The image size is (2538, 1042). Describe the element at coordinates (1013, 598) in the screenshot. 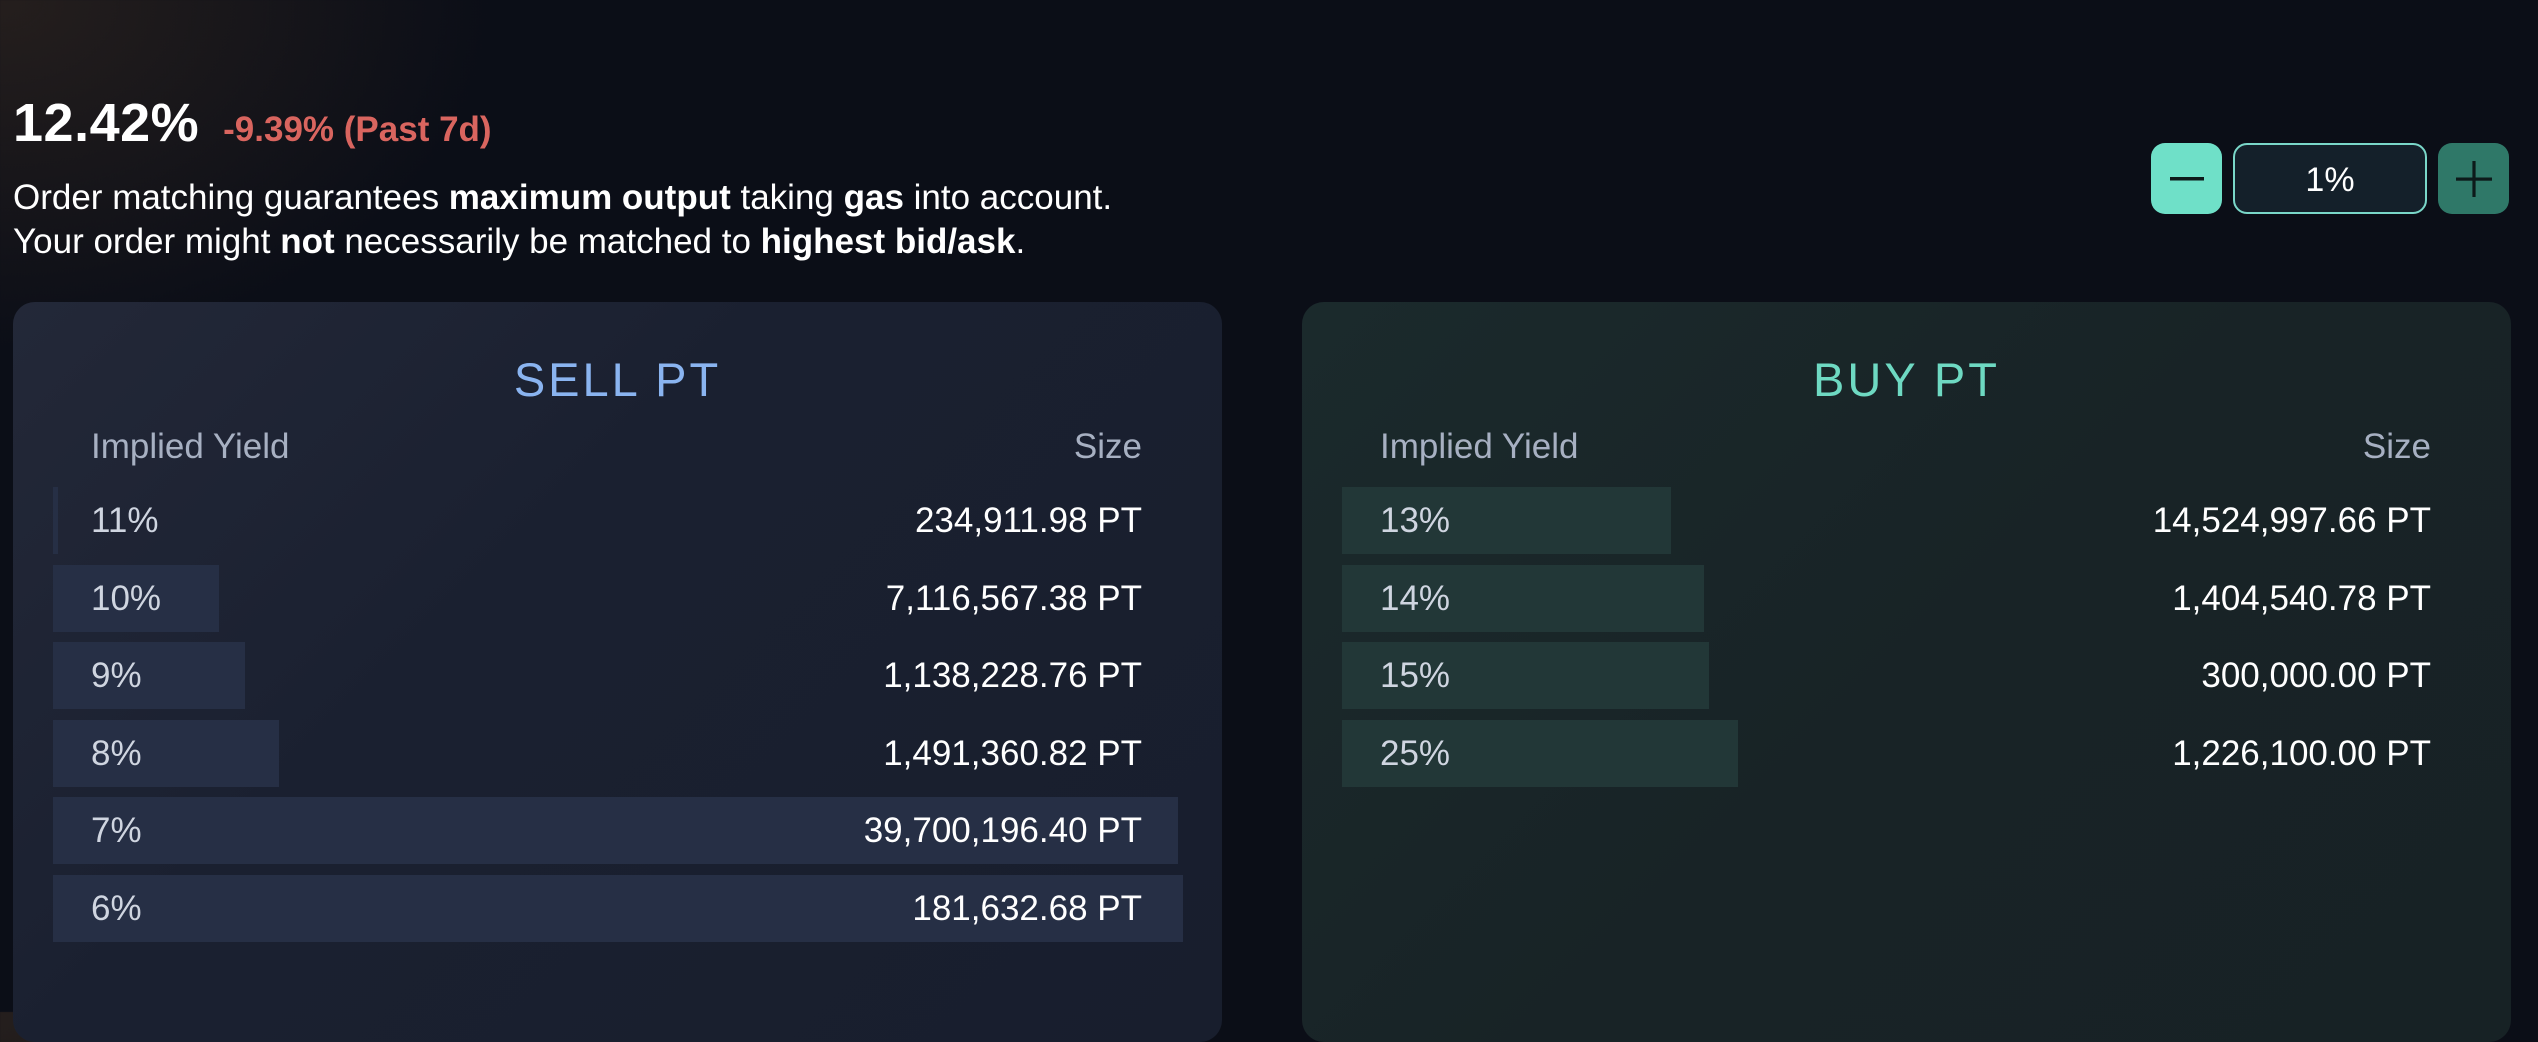

I see `row-size: 7,116,567.38 PT` at that location.